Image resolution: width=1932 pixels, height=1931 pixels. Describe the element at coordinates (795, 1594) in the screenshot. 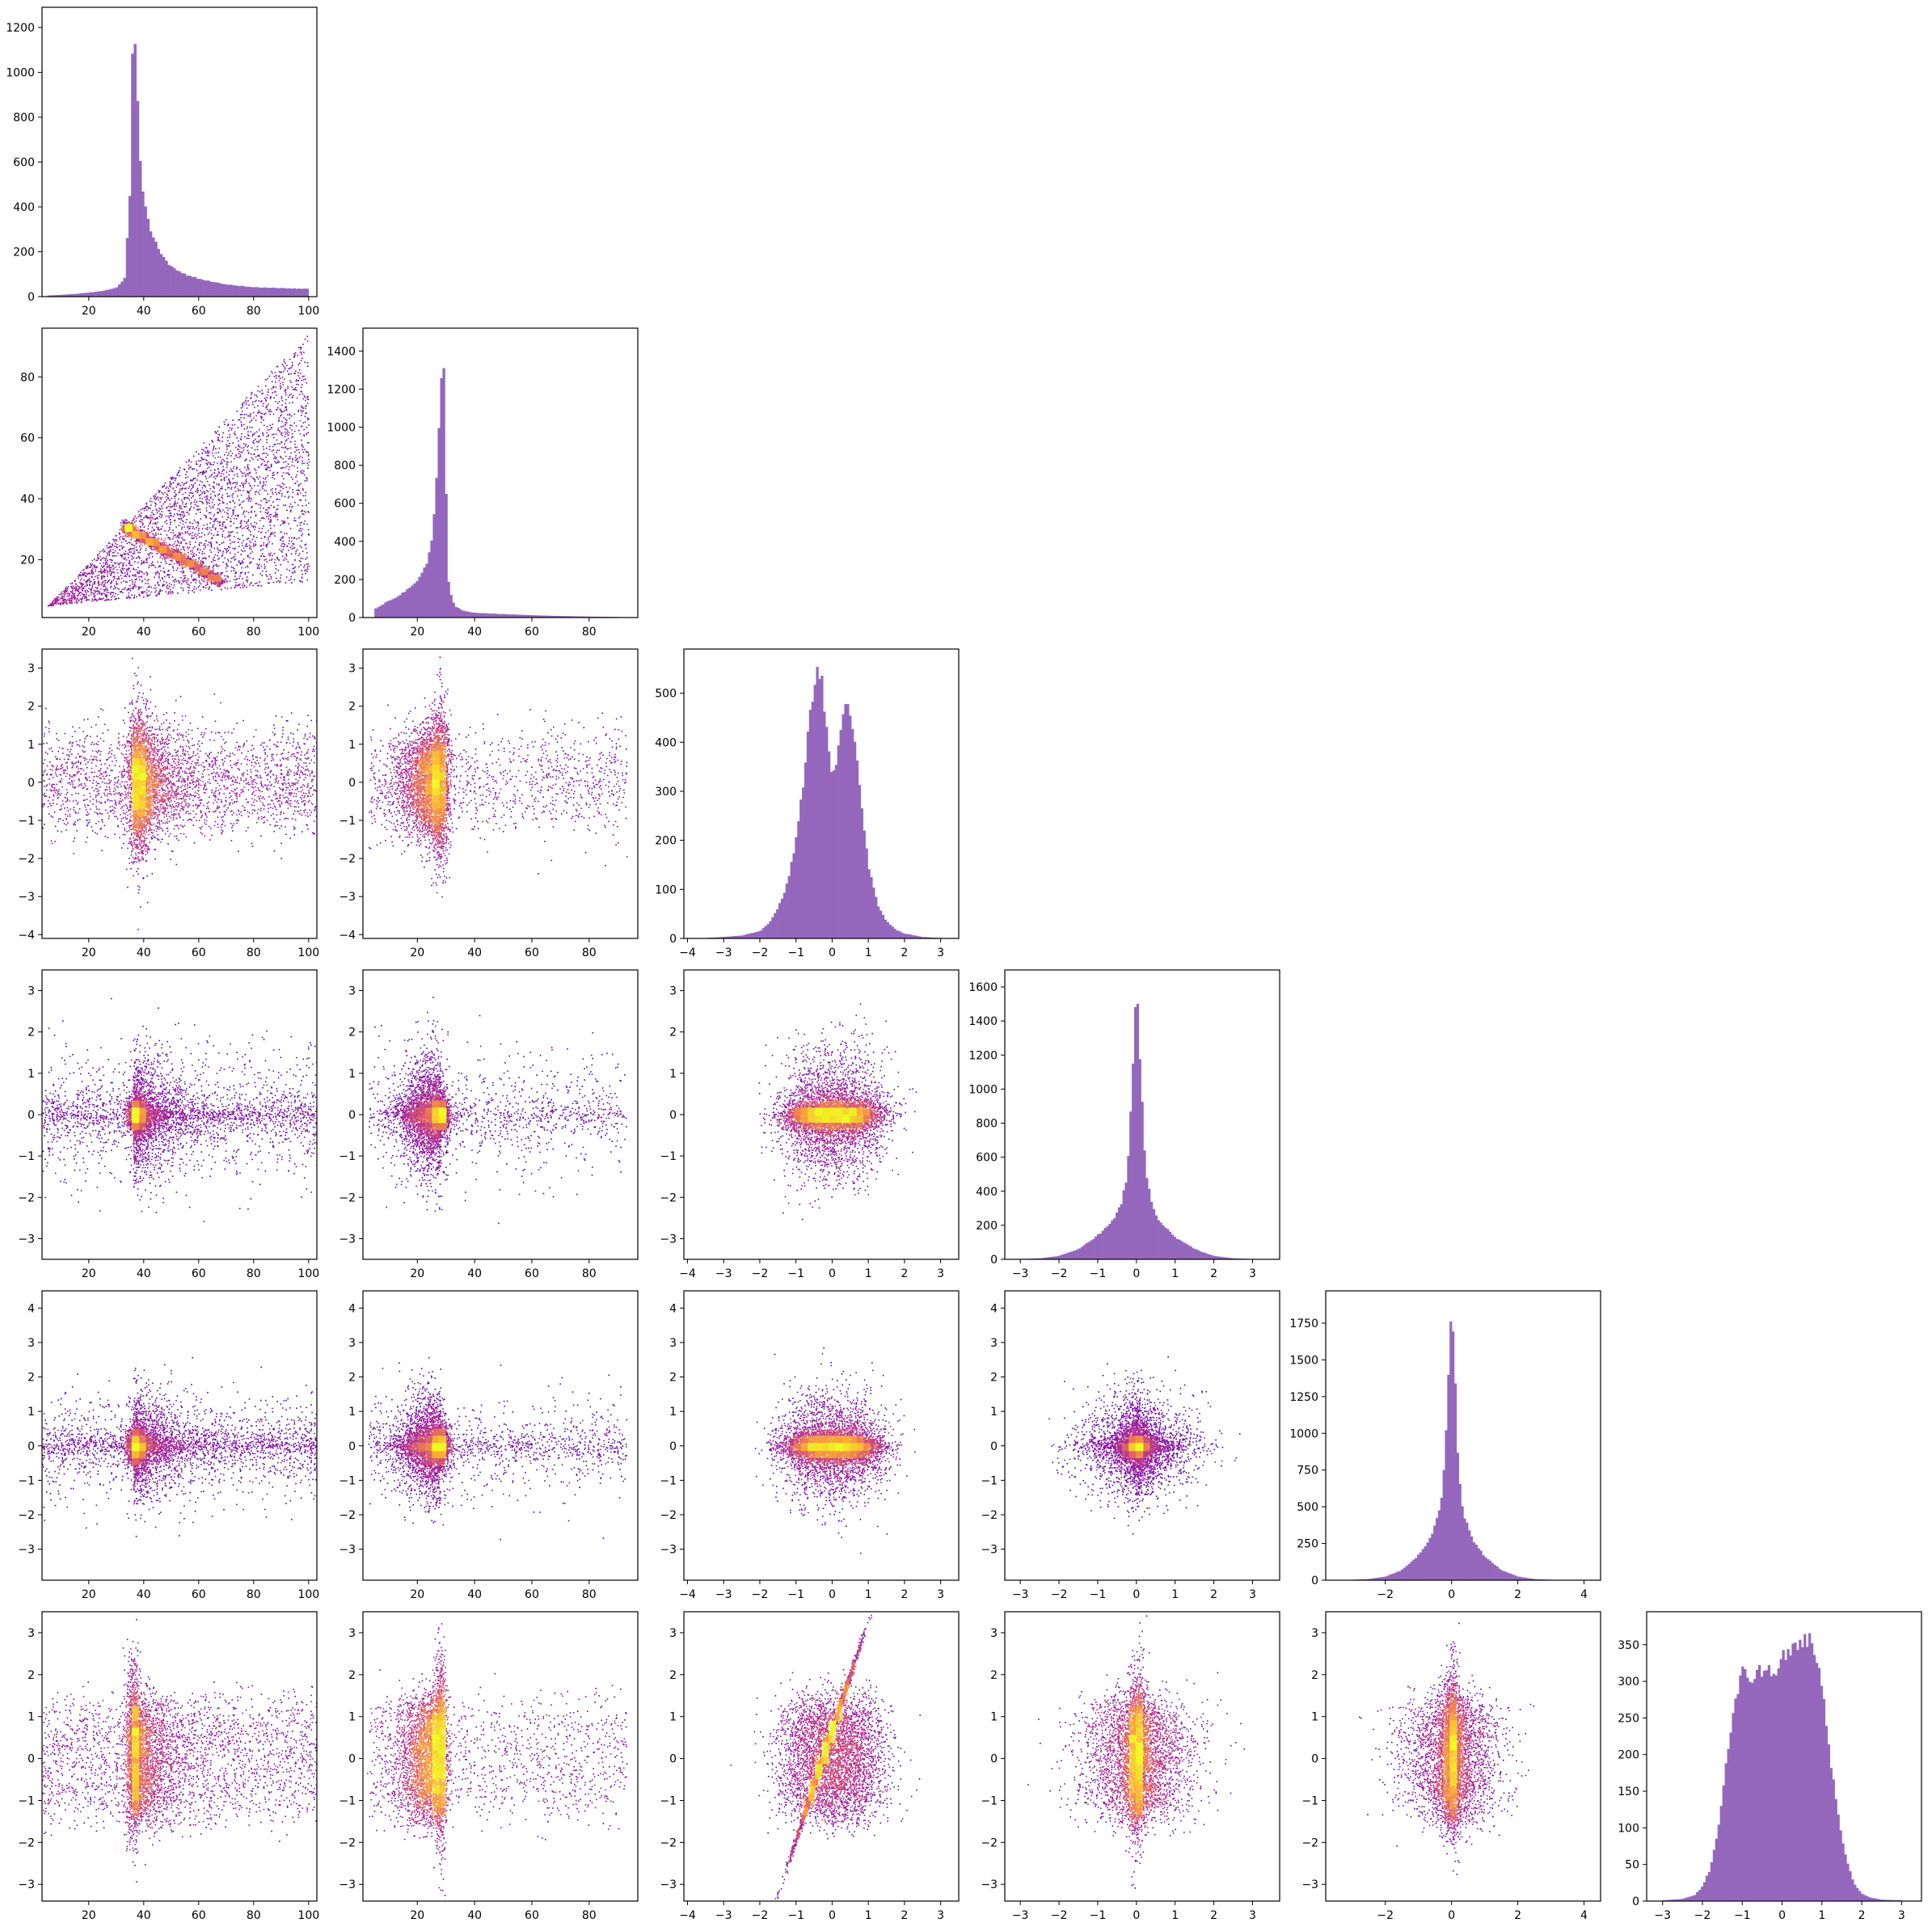

I see `x-tick-label: −1` at that location.